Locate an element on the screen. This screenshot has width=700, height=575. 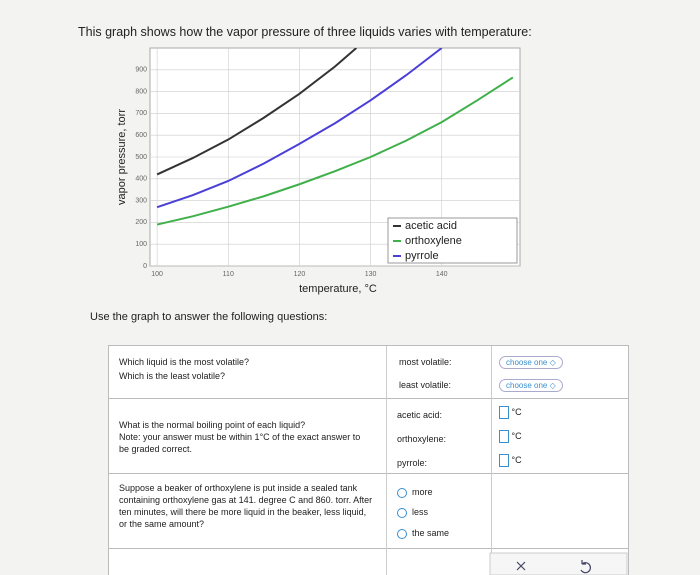
field-label: most volatile: is located at coordinates (425, 362).